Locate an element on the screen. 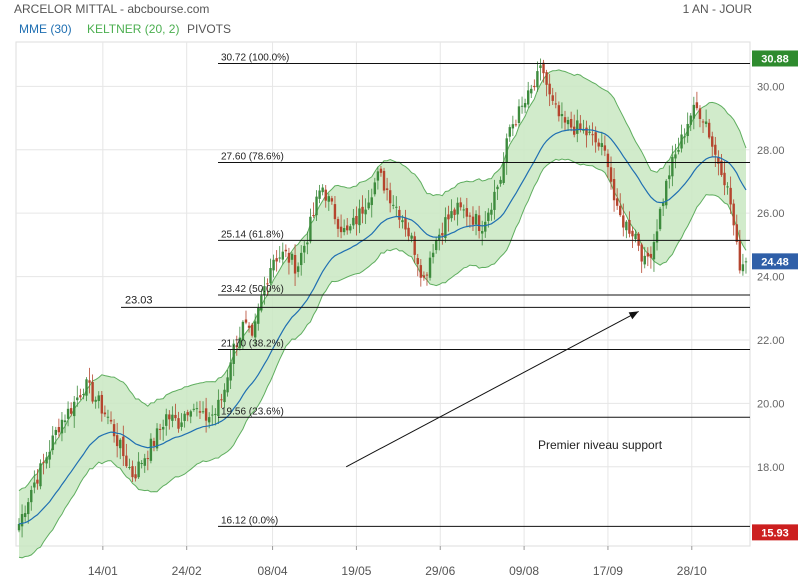 This screenshot has width=800, height=580. pivot-label: 21.70 (38.2%) is located at coordinates (252, 343).